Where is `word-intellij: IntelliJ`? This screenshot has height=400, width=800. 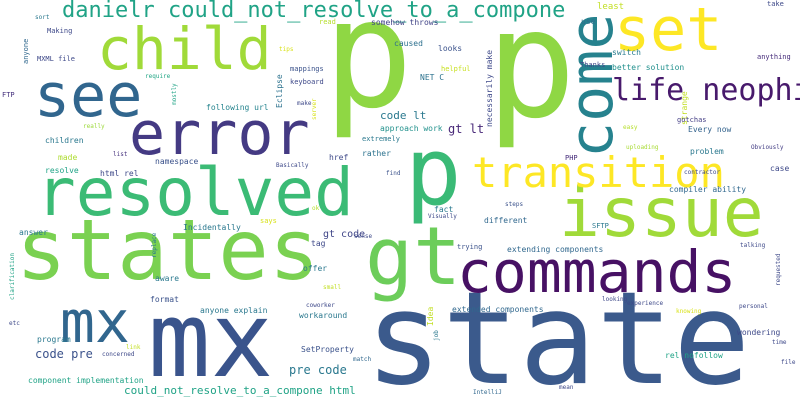
word-intellij: IntelliJ is located at coordinates (487, 392).